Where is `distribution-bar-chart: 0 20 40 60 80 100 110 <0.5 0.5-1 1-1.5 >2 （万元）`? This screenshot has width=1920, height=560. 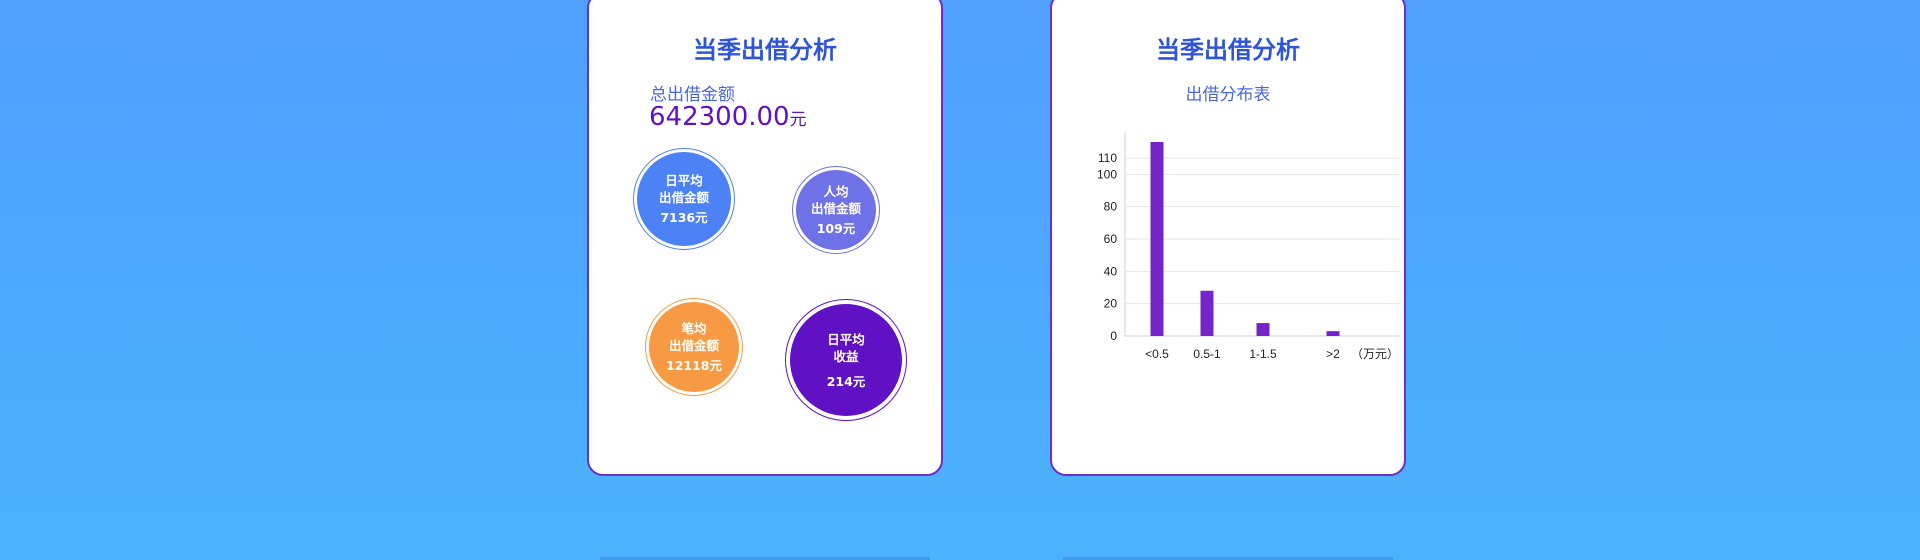 distribution-bar-chart: 0 20 40 60 80 100 110 <0.5 0.5-1 1-1.5 >2 （万元） is located at coordinates (1248, 246).